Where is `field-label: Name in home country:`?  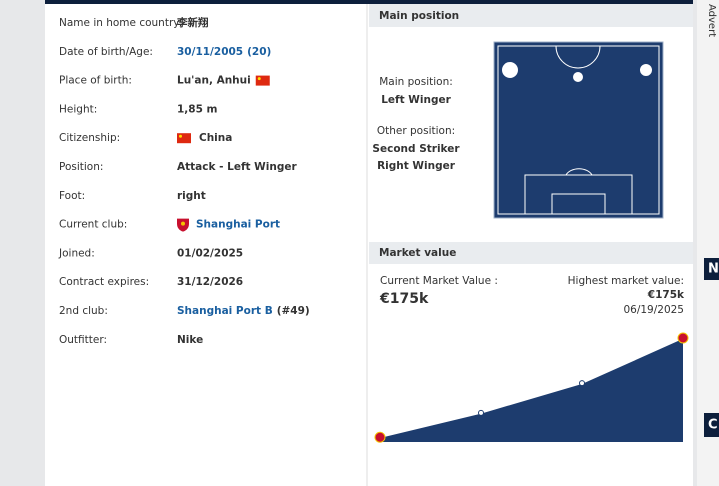
field-label: Name in home country: is located at coordinates (120, 23).